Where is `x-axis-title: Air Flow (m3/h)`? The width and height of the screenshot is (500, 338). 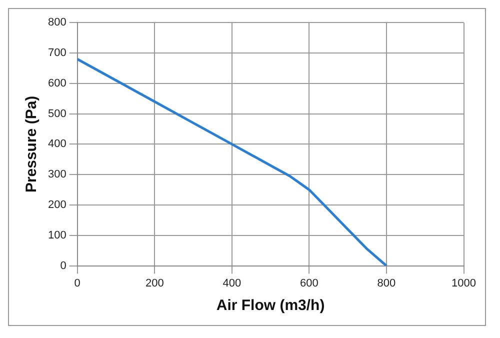 x-axis-title: Air Flow (m3/h) is located at coordinates (270, 305).